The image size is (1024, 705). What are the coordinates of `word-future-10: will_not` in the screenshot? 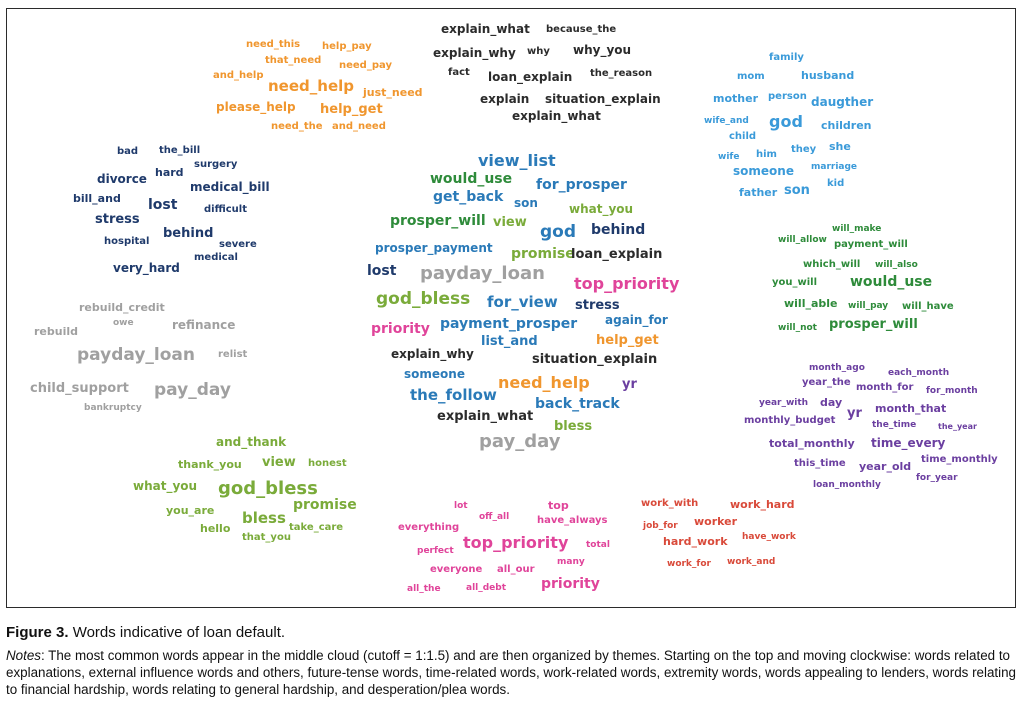 It's located at (797, 328).